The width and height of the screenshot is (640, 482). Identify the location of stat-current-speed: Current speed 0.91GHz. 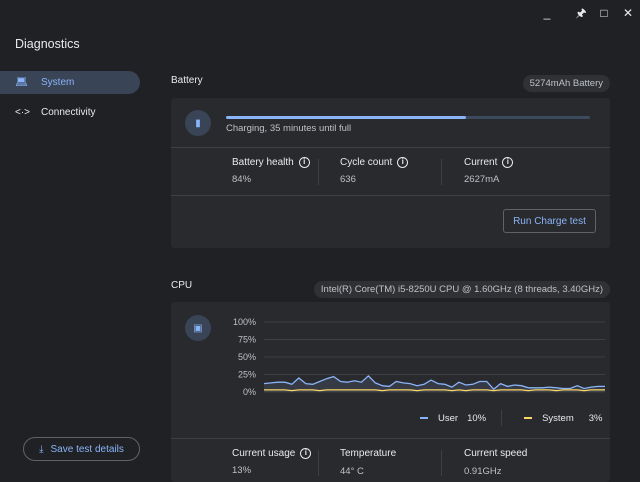
(496, 462).